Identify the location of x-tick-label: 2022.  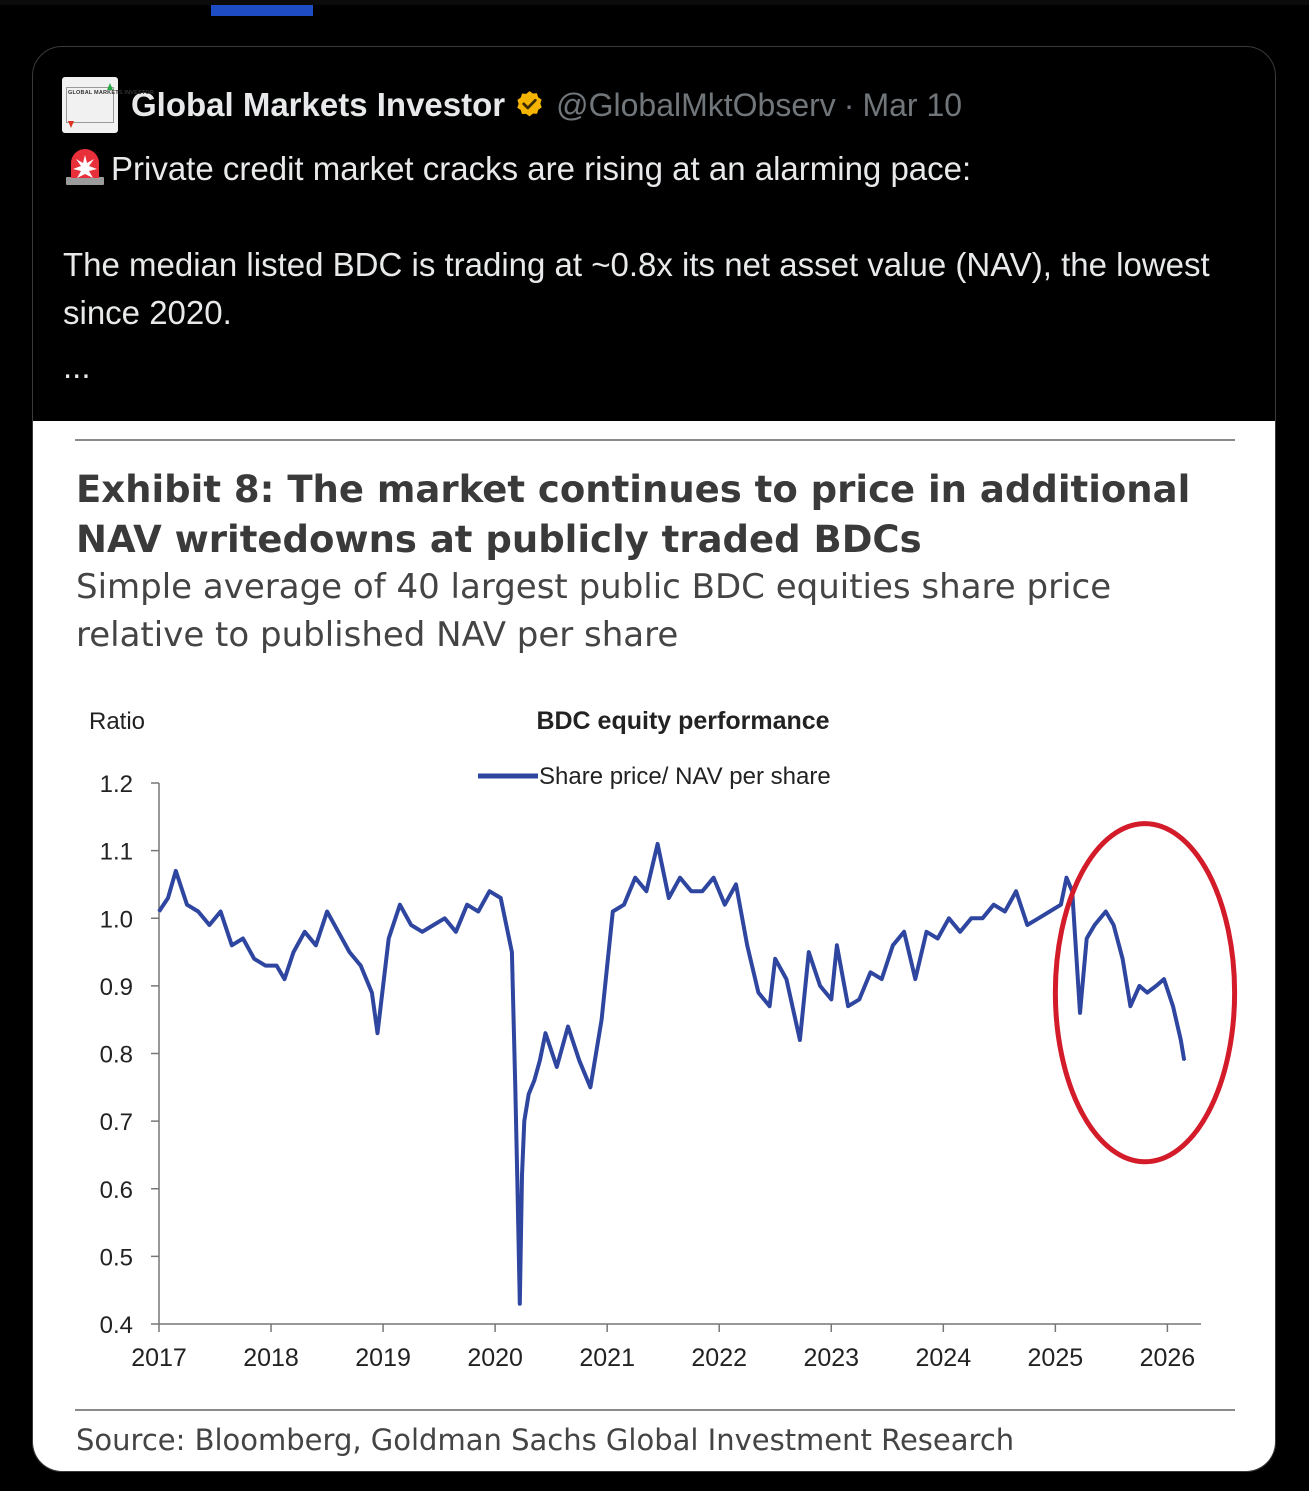
(719, 1358).